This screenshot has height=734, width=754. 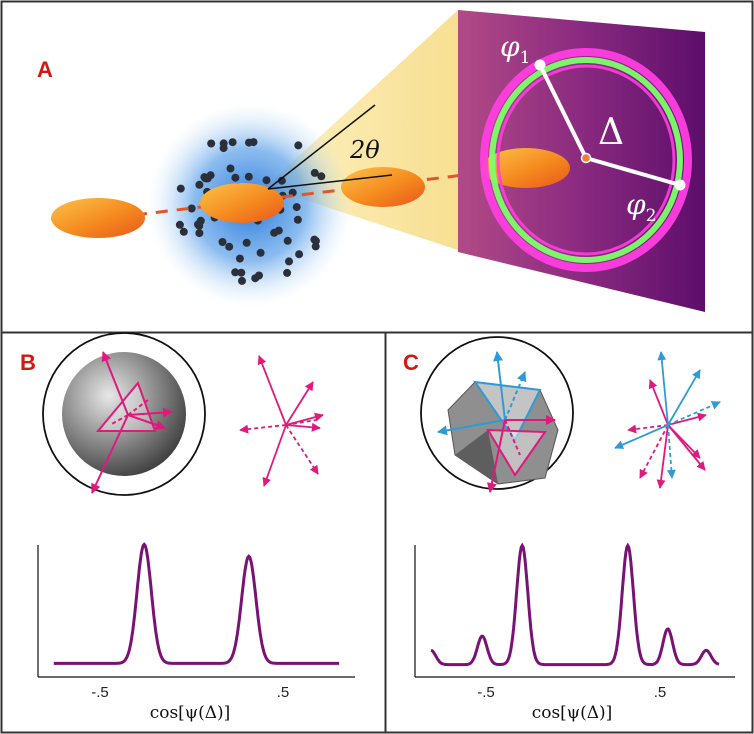 What do you see at coordinates (563, 111) in the screenshot?
I see `phi1-arm` at bounding box center [563, 111].